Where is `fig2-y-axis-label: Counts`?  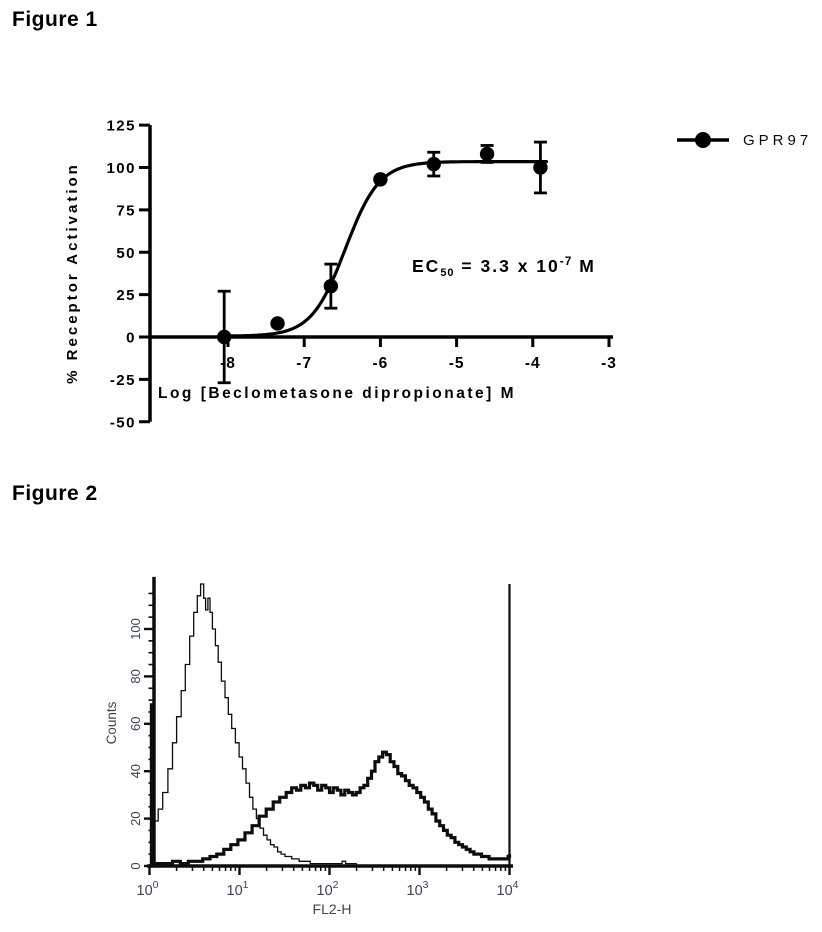
fig2-y-axis-label: Counts is located at coordinates (111, 723).